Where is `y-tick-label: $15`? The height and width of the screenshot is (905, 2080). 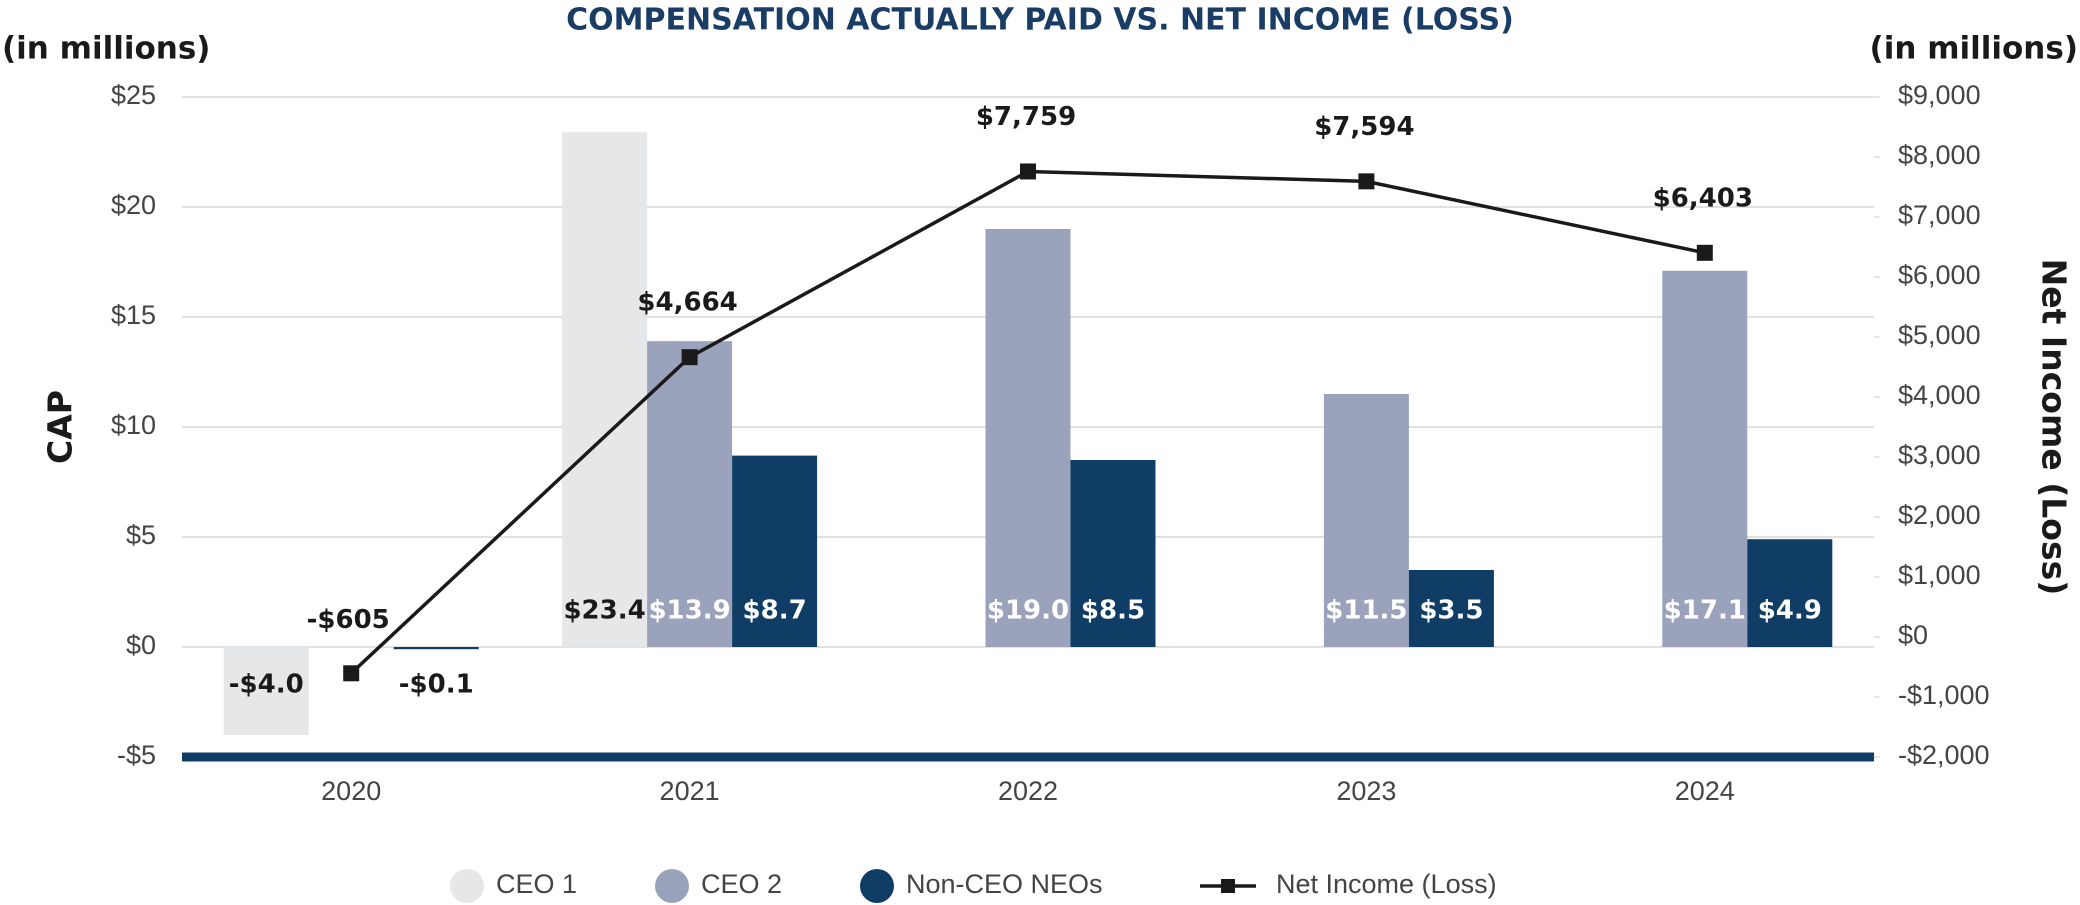
y-tick-label: $15 is located at coordinates (133, 315).